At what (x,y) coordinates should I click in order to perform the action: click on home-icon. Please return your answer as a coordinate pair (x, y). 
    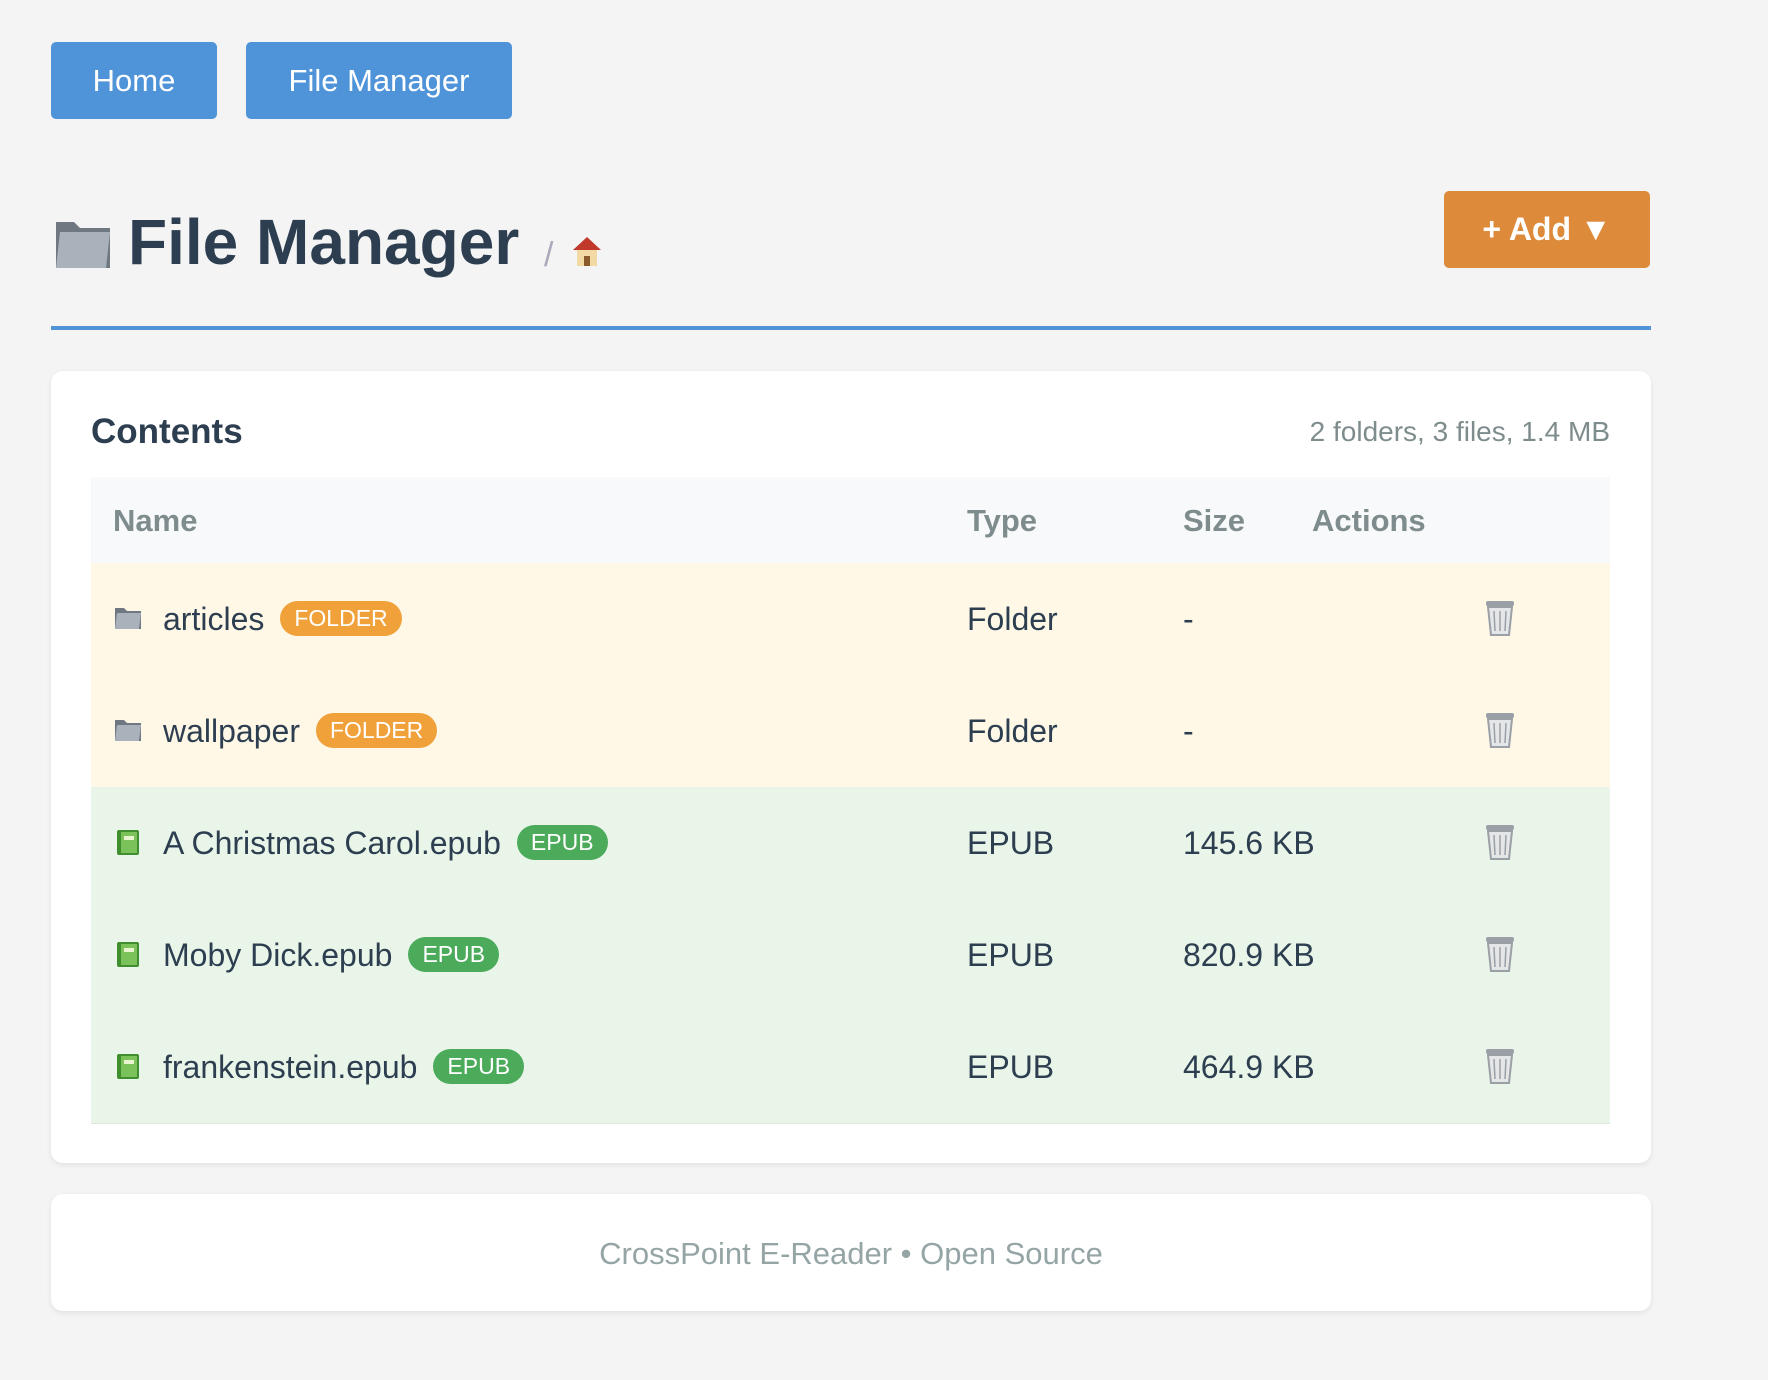
    Looking at the image, I should click on (587, 251).